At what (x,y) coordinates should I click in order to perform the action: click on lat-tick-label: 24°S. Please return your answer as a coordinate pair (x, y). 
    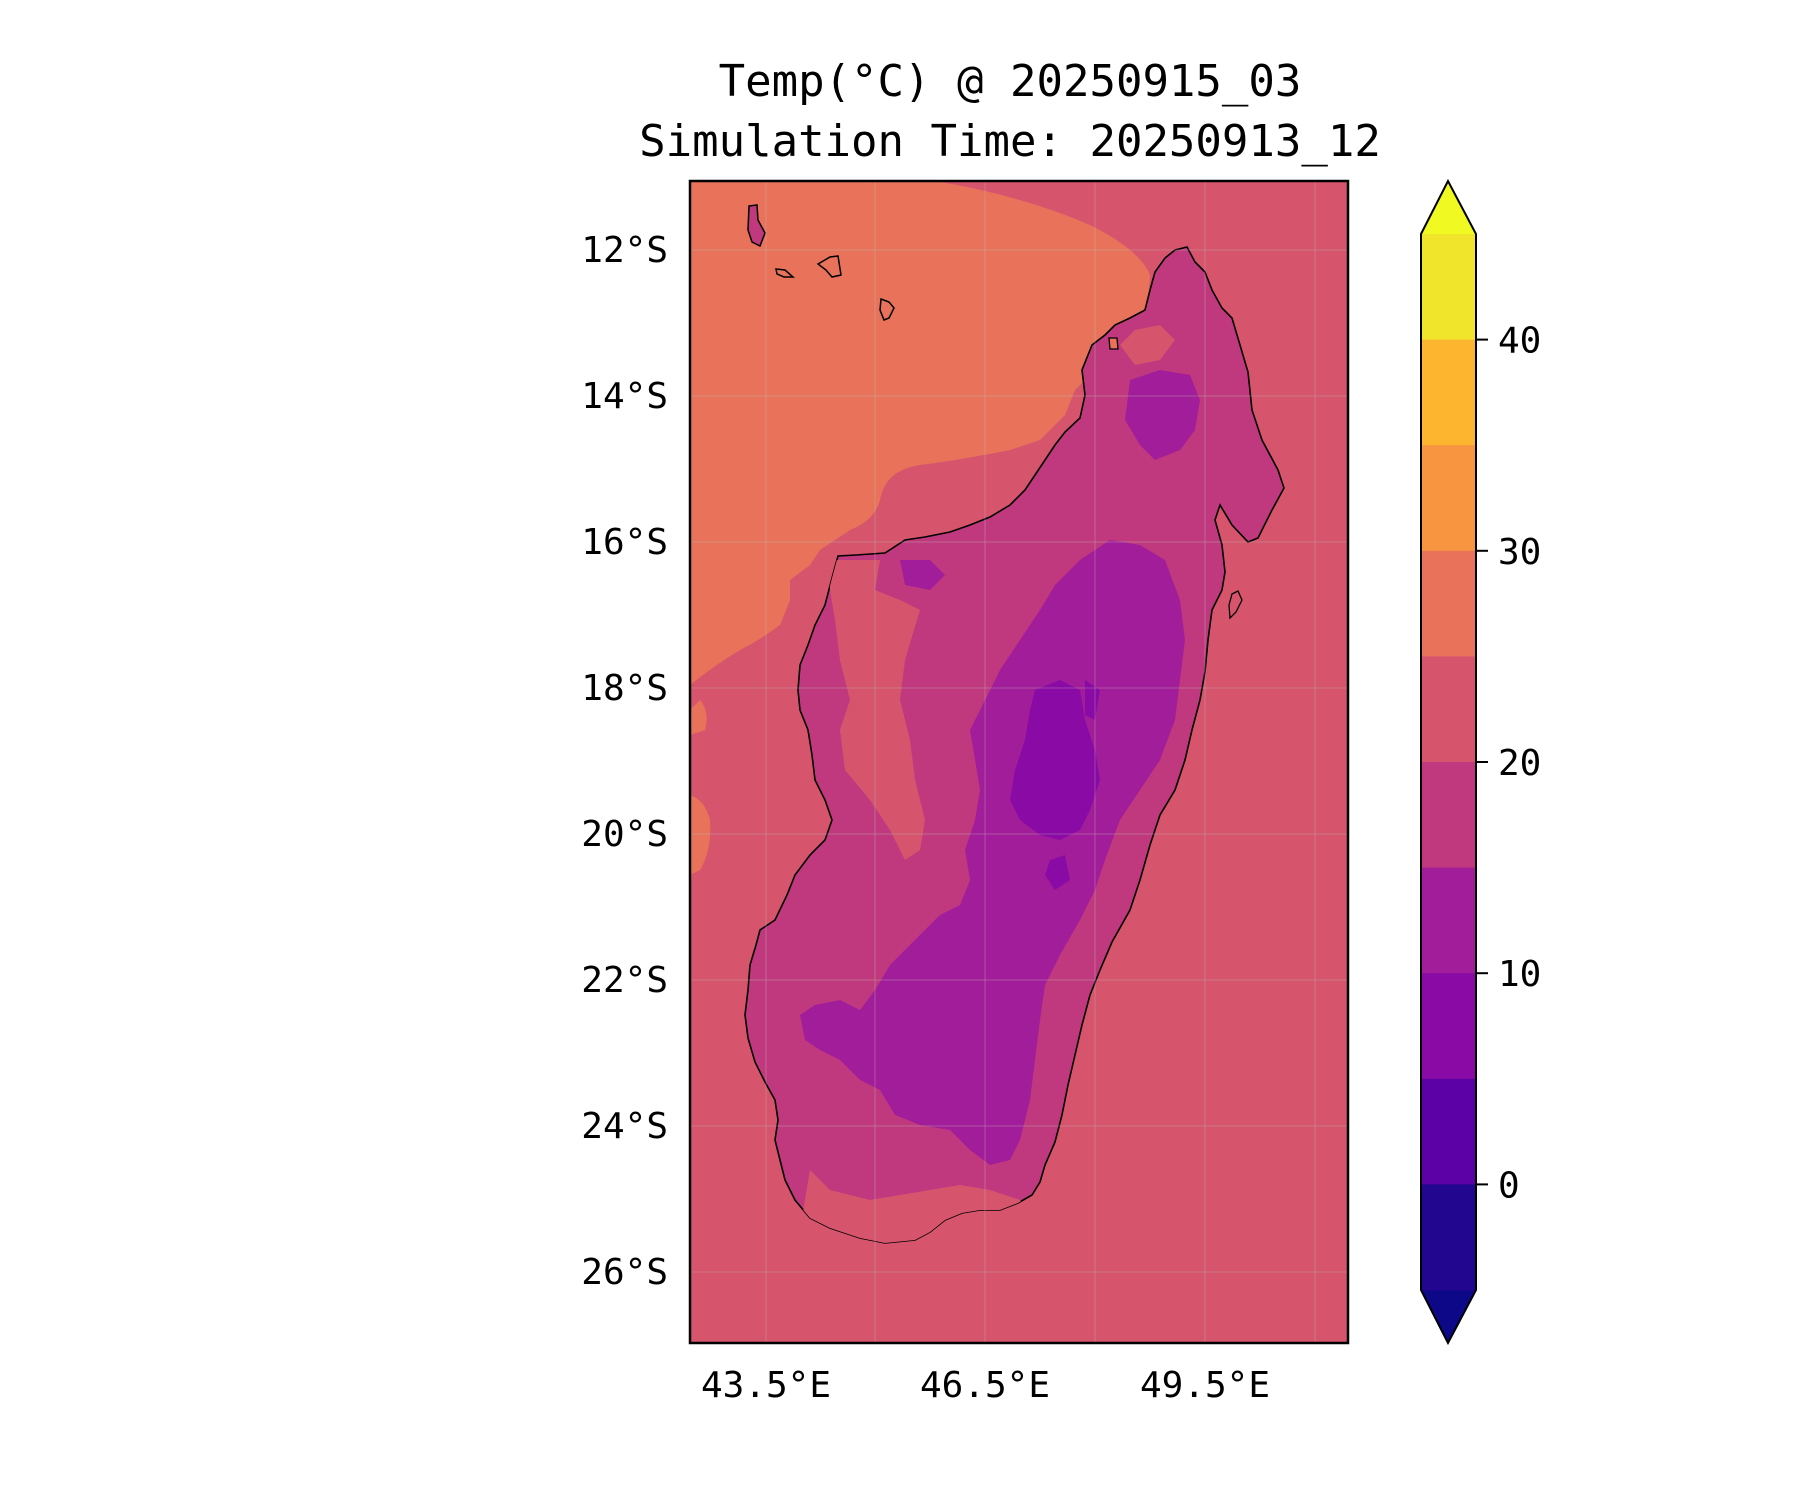
    Looking at the image, I should click on (624, 1126).